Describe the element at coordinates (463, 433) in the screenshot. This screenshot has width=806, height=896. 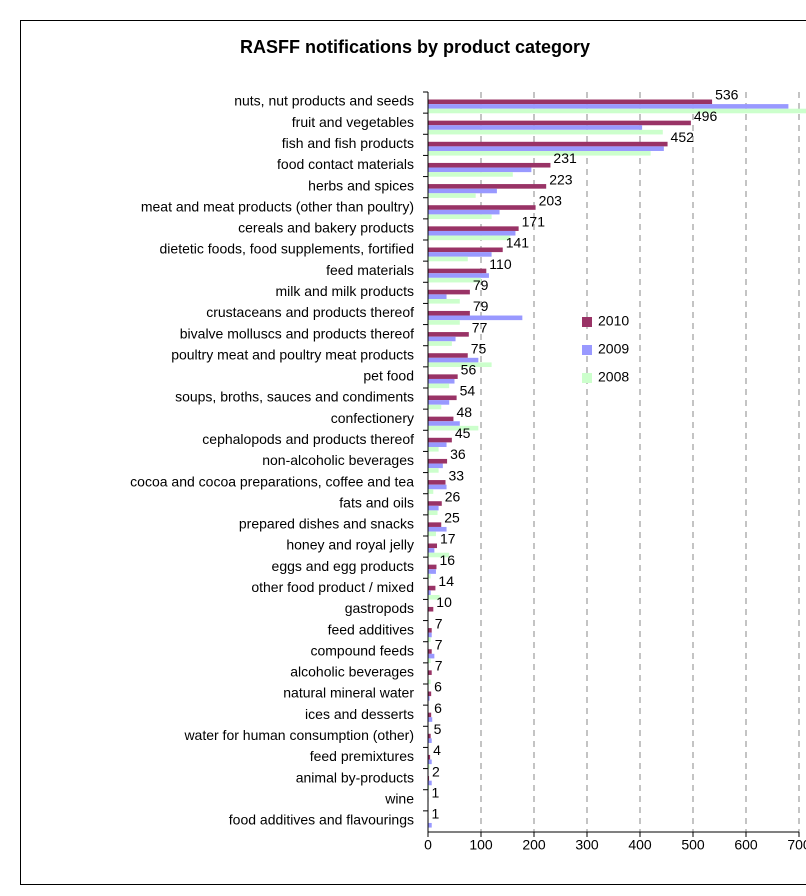
I see `value-label: 45` at that location.